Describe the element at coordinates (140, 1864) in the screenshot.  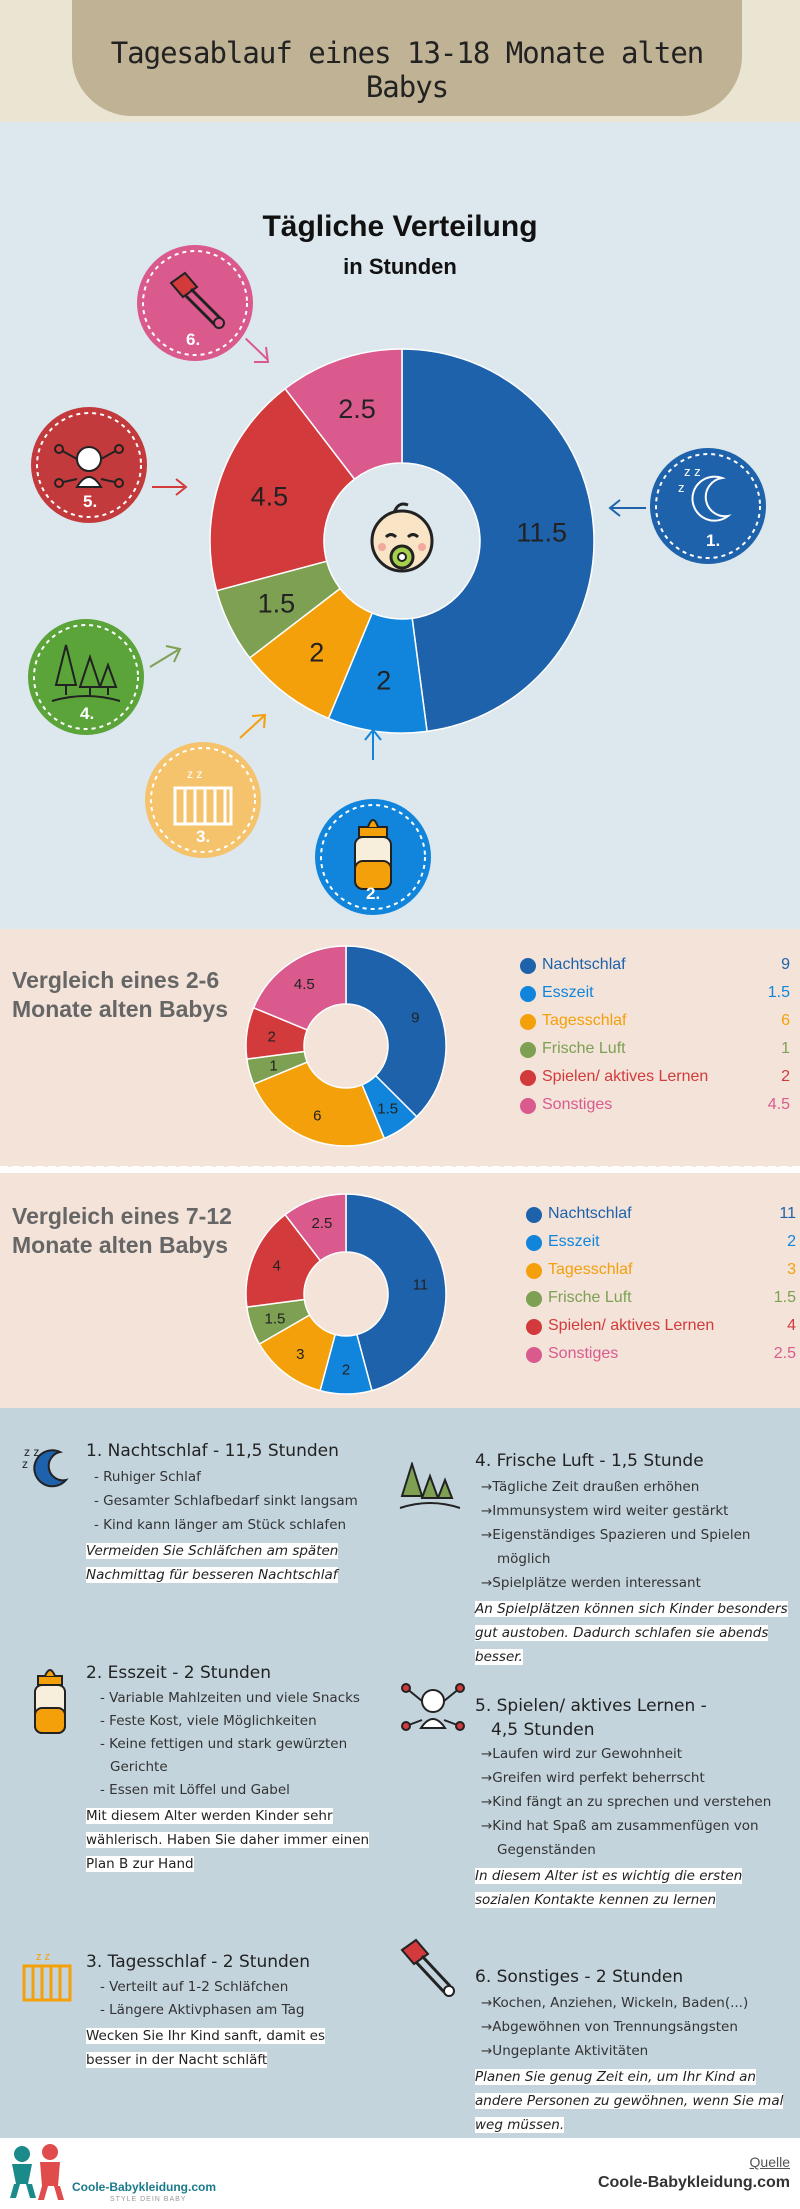
I see `detail-2-note: Plan B zur Hand` at that location.